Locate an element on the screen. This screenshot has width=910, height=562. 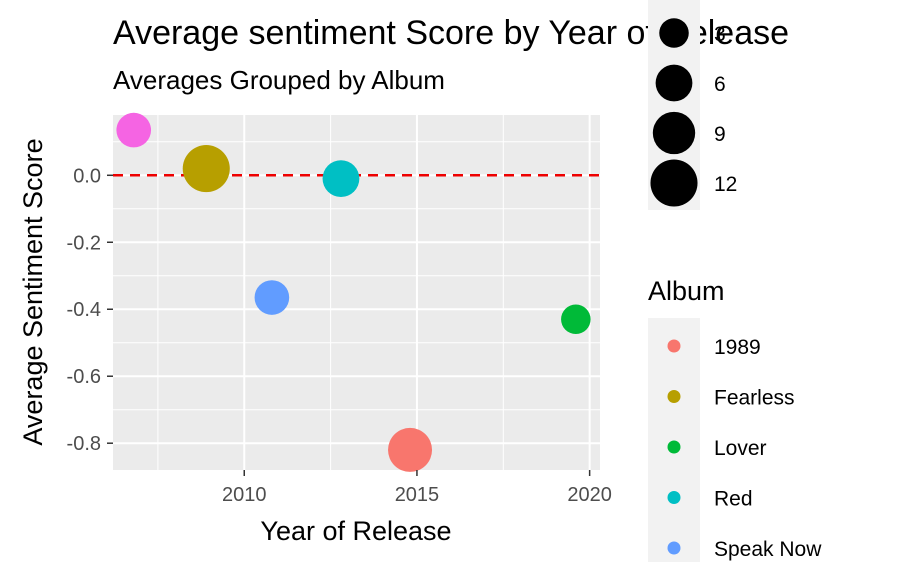
x-axis-title: Year of Release is located at coordinates (355, 531).